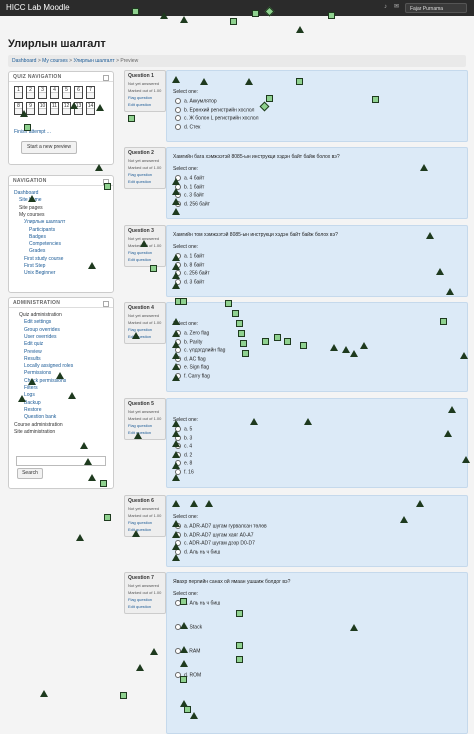 This screenshot has height=734, width=474. I want to click on question-number: Question 3, so click(145, 230).